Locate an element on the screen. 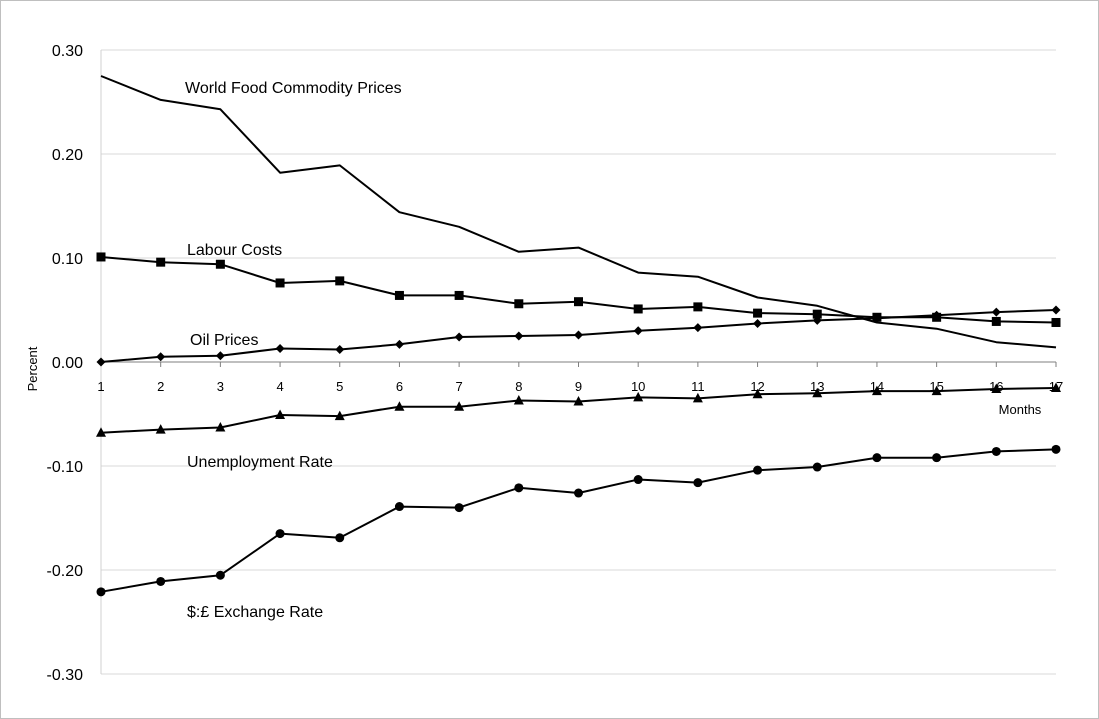 This screenshot has width=1099, height=719. x-tick-label: 5 is located at coordinates (339, 386).